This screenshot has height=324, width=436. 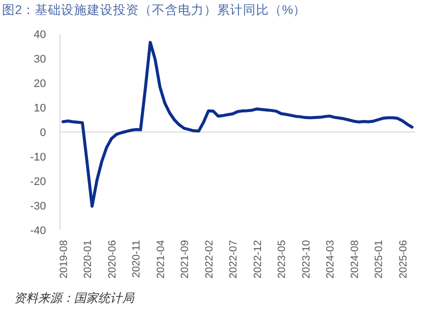 What do you see at coordinates (282, 259) in the screenshot?
I see `x-tick-label: 2023-05` at bounding box center [282, 259].